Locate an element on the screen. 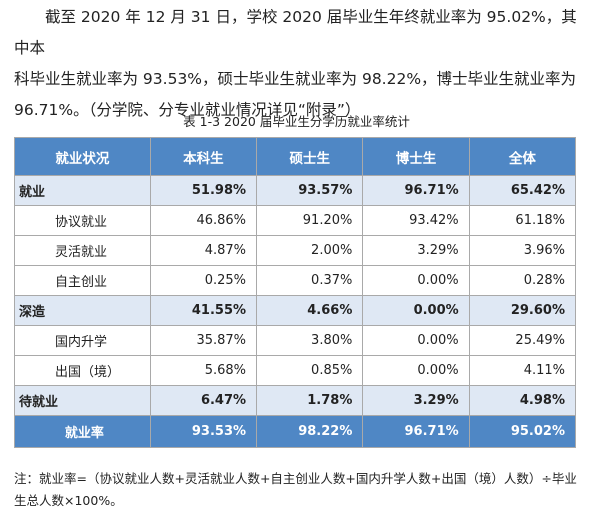 The width and height of the screenshot is (593, 517). table-row: 自主创业 0.25% 0.37% 0.00% 0.28% is located at coordinates (295, 280).